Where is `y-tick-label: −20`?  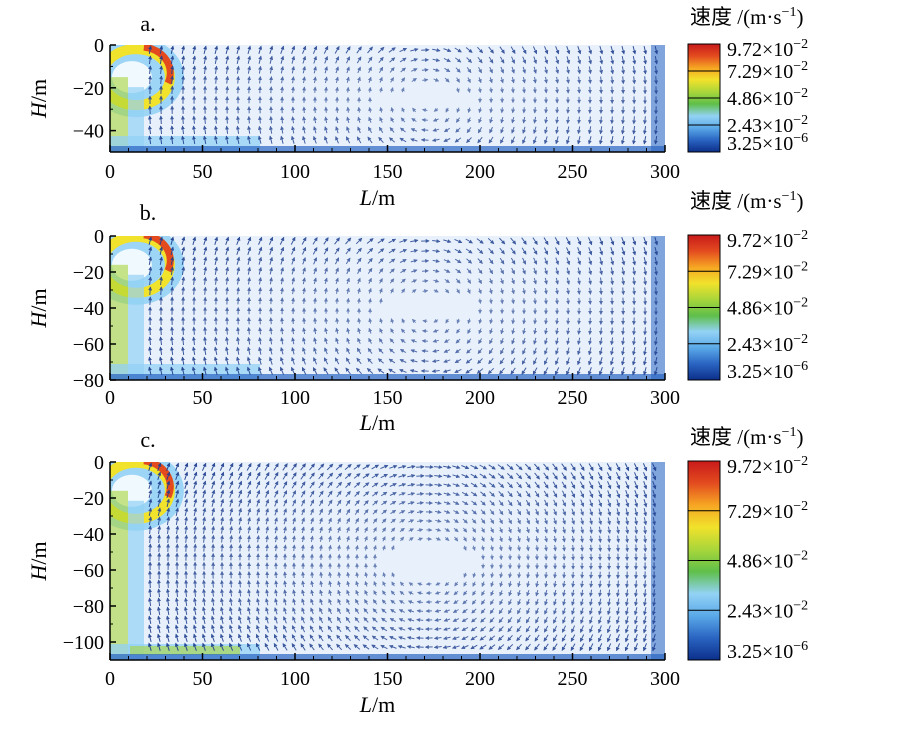 y-tick-label: −20 is located at coordinates (88, 89).